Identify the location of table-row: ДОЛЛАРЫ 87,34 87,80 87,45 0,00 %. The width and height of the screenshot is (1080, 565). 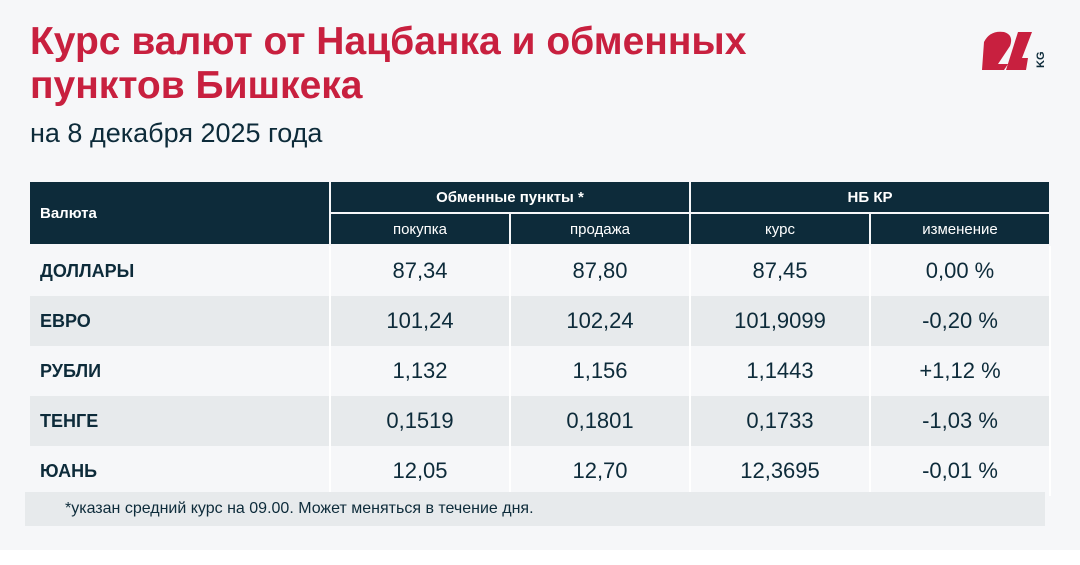
(541, 270).